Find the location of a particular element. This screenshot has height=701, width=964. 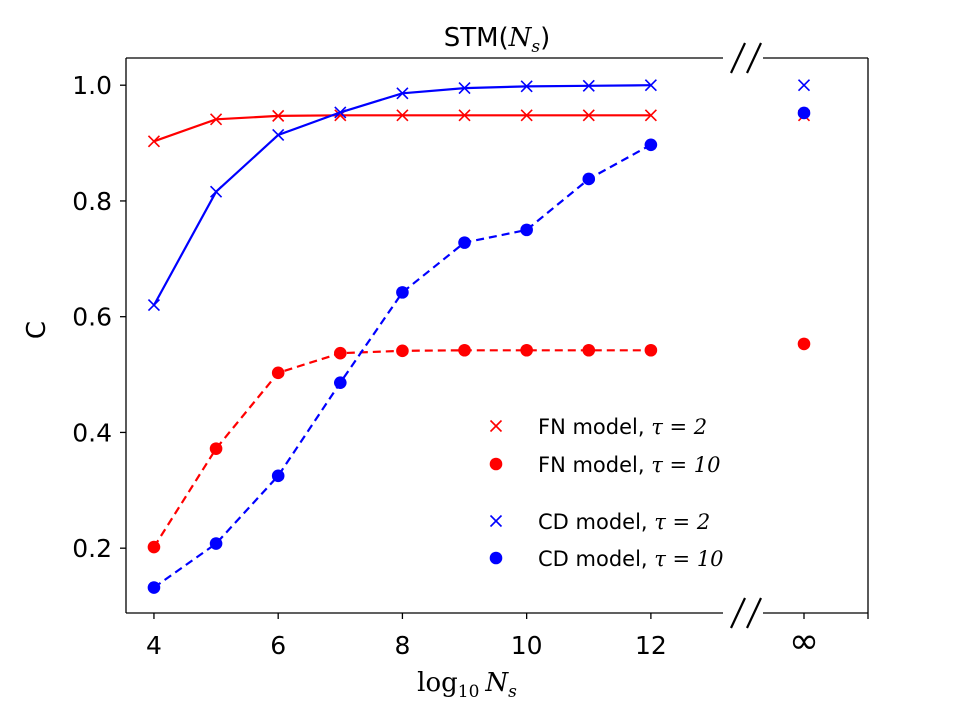

chart-title-main: STM( is located at coordinates (476, 38).